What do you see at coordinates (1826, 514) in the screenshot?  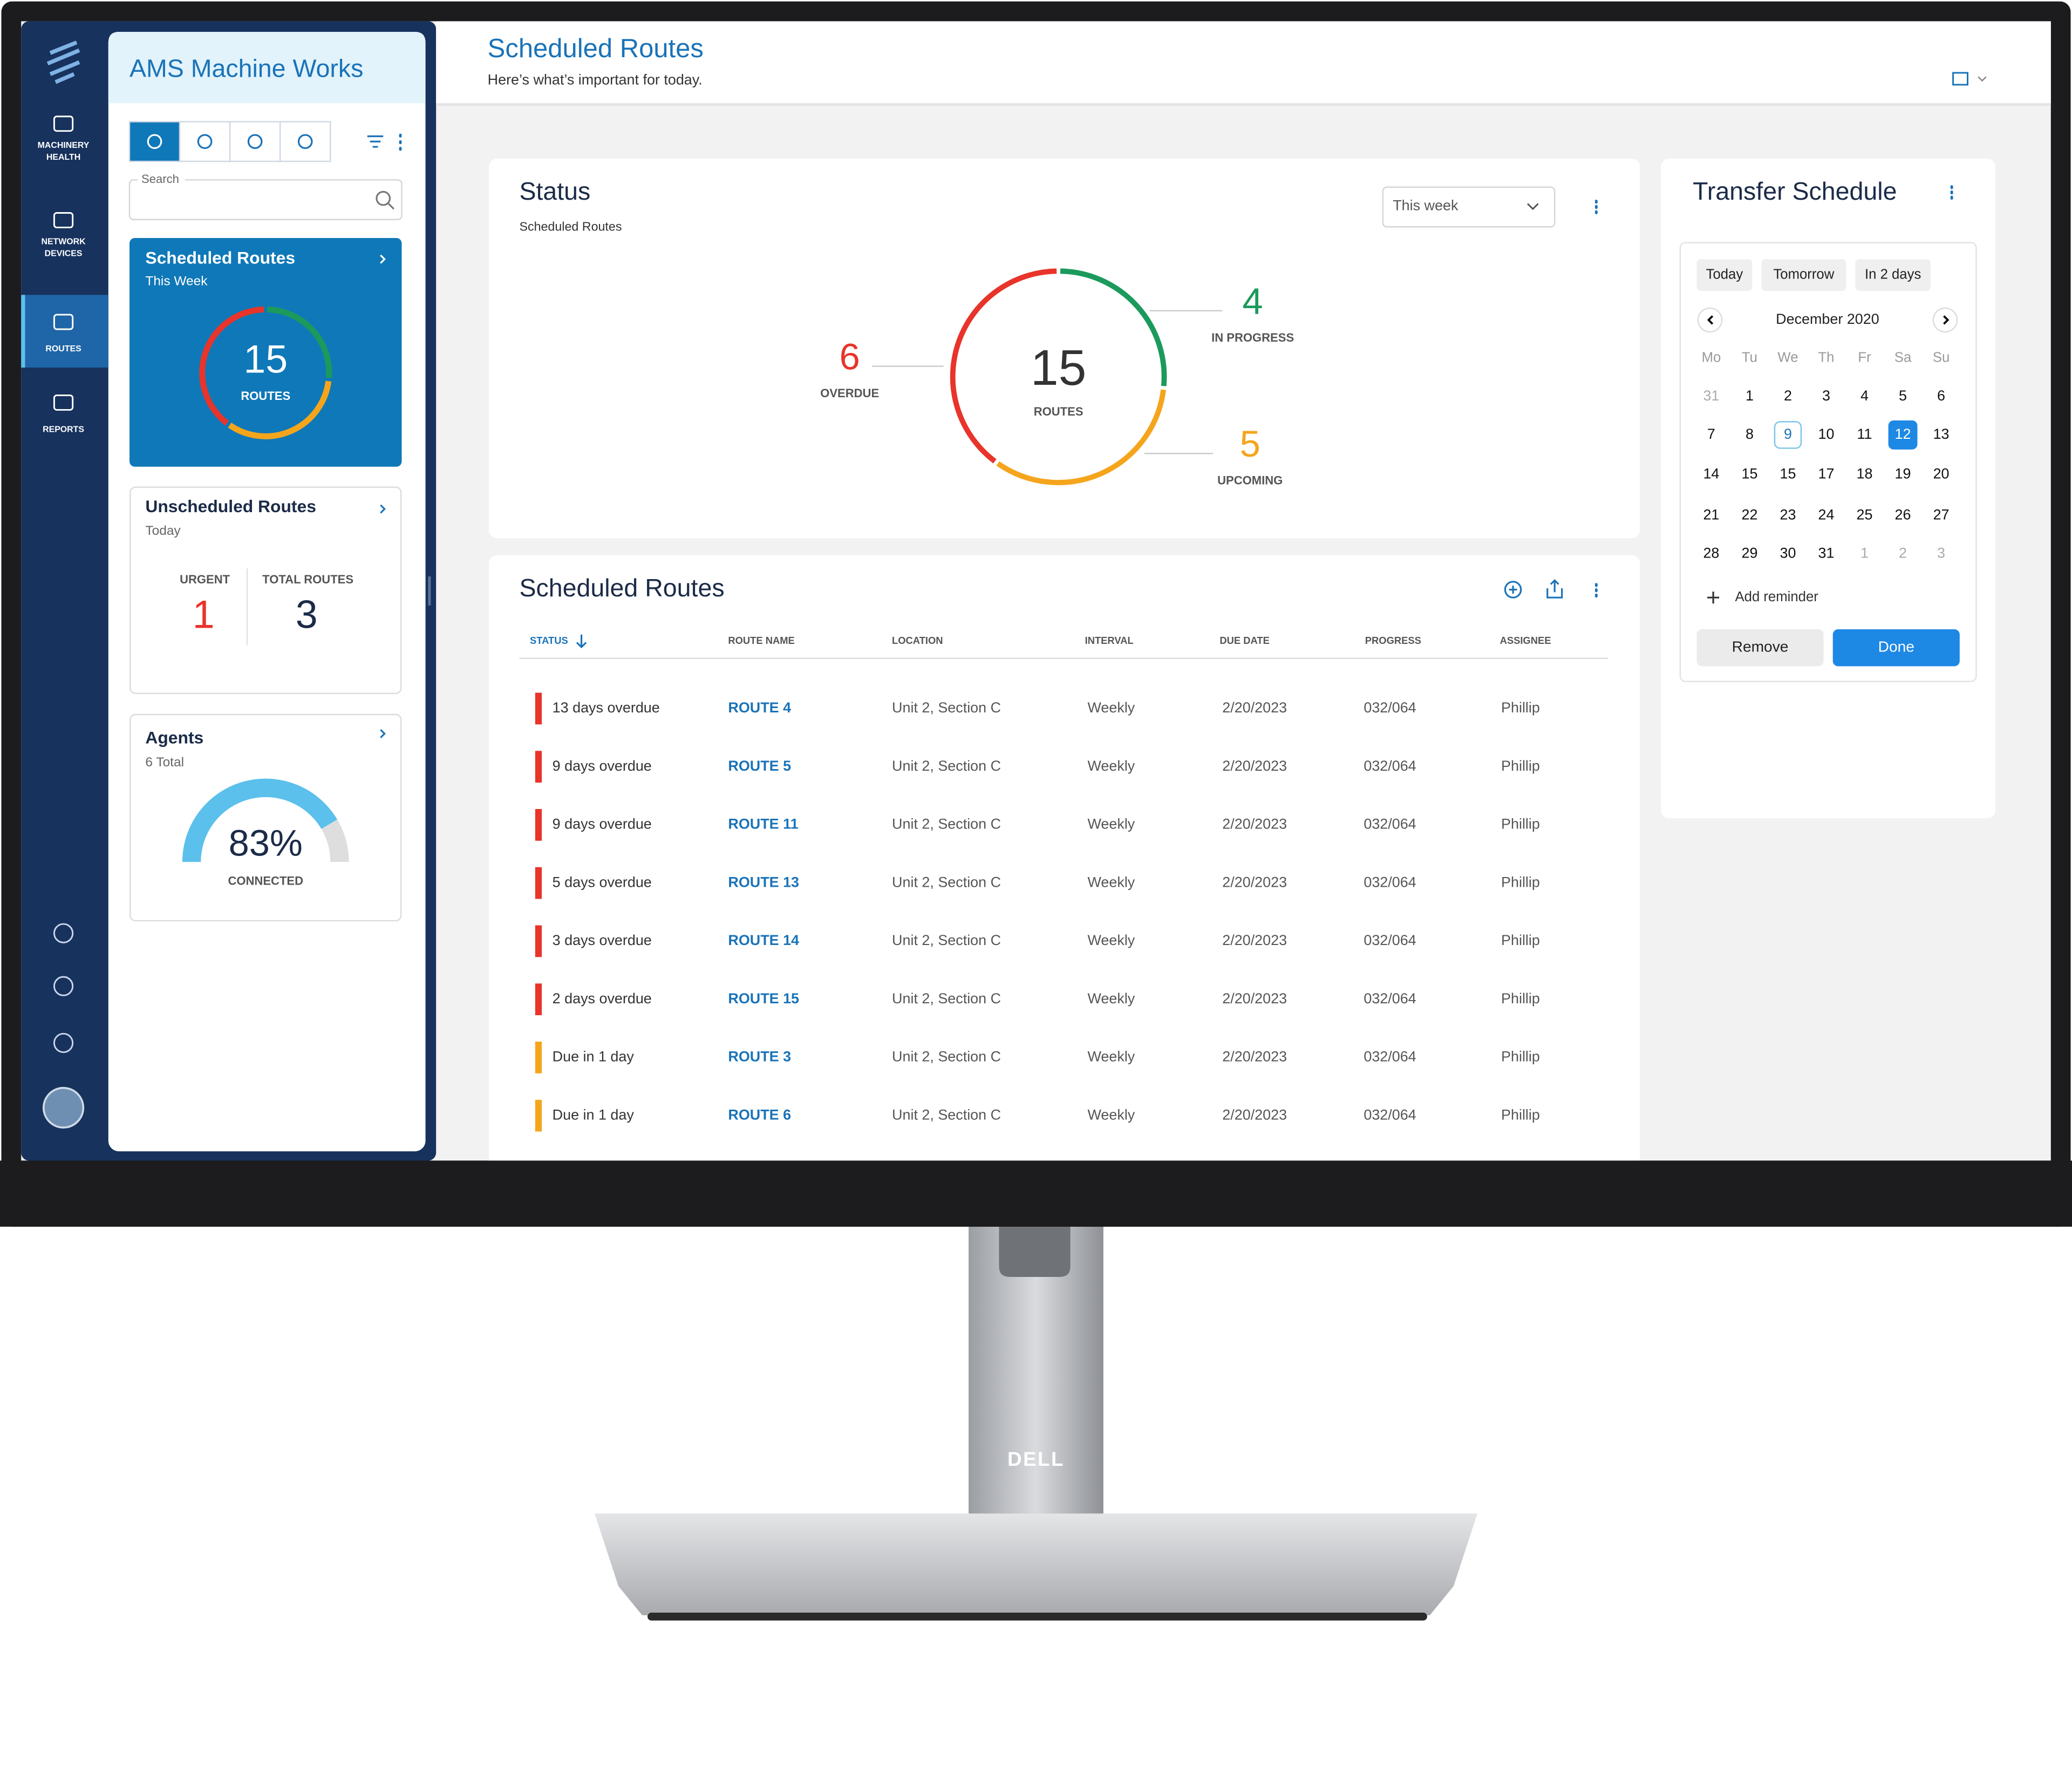 I see `calendar-day: 24` at bounding box center [1826, 514].